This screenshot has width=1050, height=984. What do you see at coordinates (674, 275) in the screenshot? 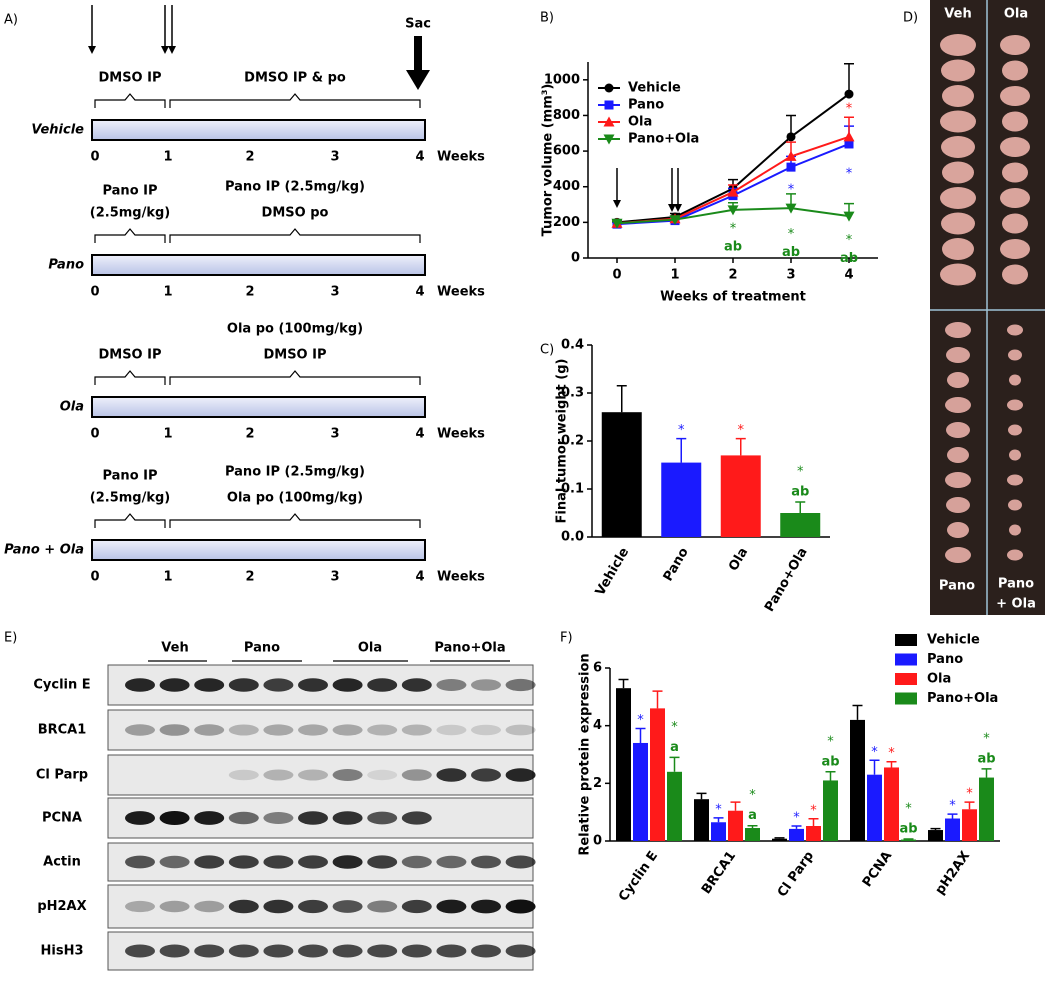
I see `x-tick-label: 1` at bounding box center [674, 275].